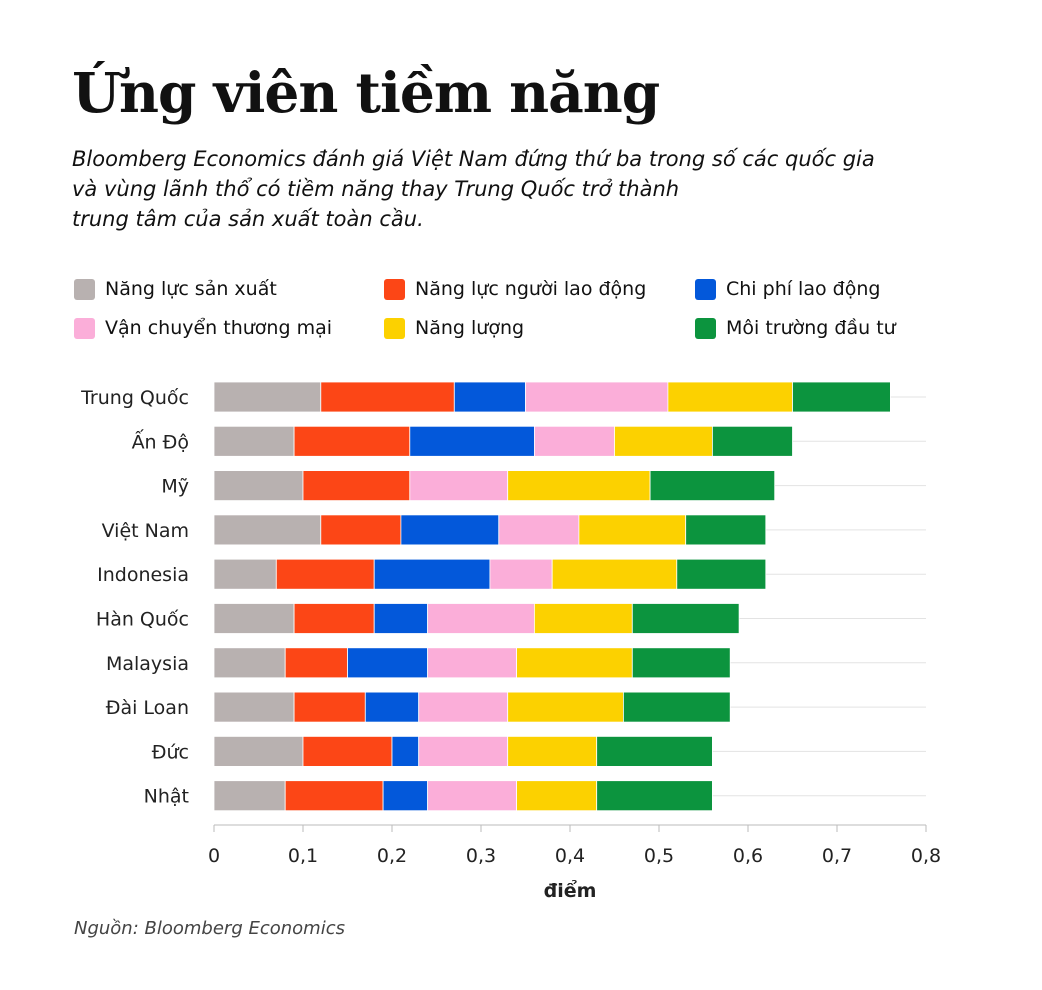  Describe the element at coordinates (142, 620) in the screenshot. I see `category-label: Hàn Quốc` at that location.